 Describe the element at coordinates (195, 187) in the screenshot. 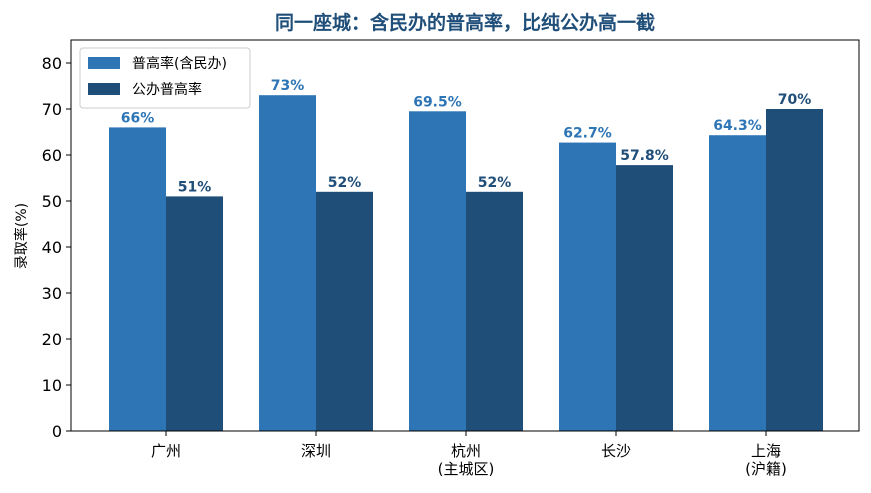

I see `value-label-public-0: 51%` at that location.